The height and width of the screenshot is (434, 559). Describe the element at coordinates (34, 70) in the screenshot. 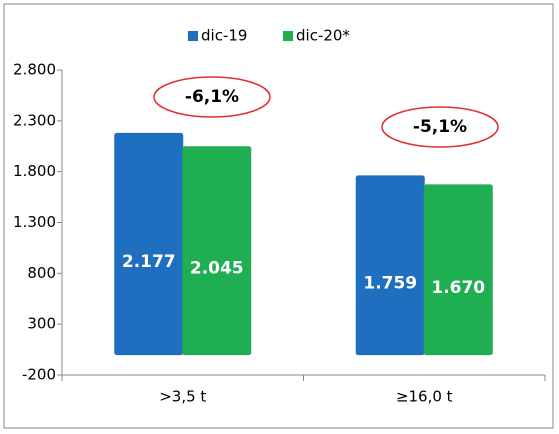

I see `y-tick-label: 2.800` at that location.